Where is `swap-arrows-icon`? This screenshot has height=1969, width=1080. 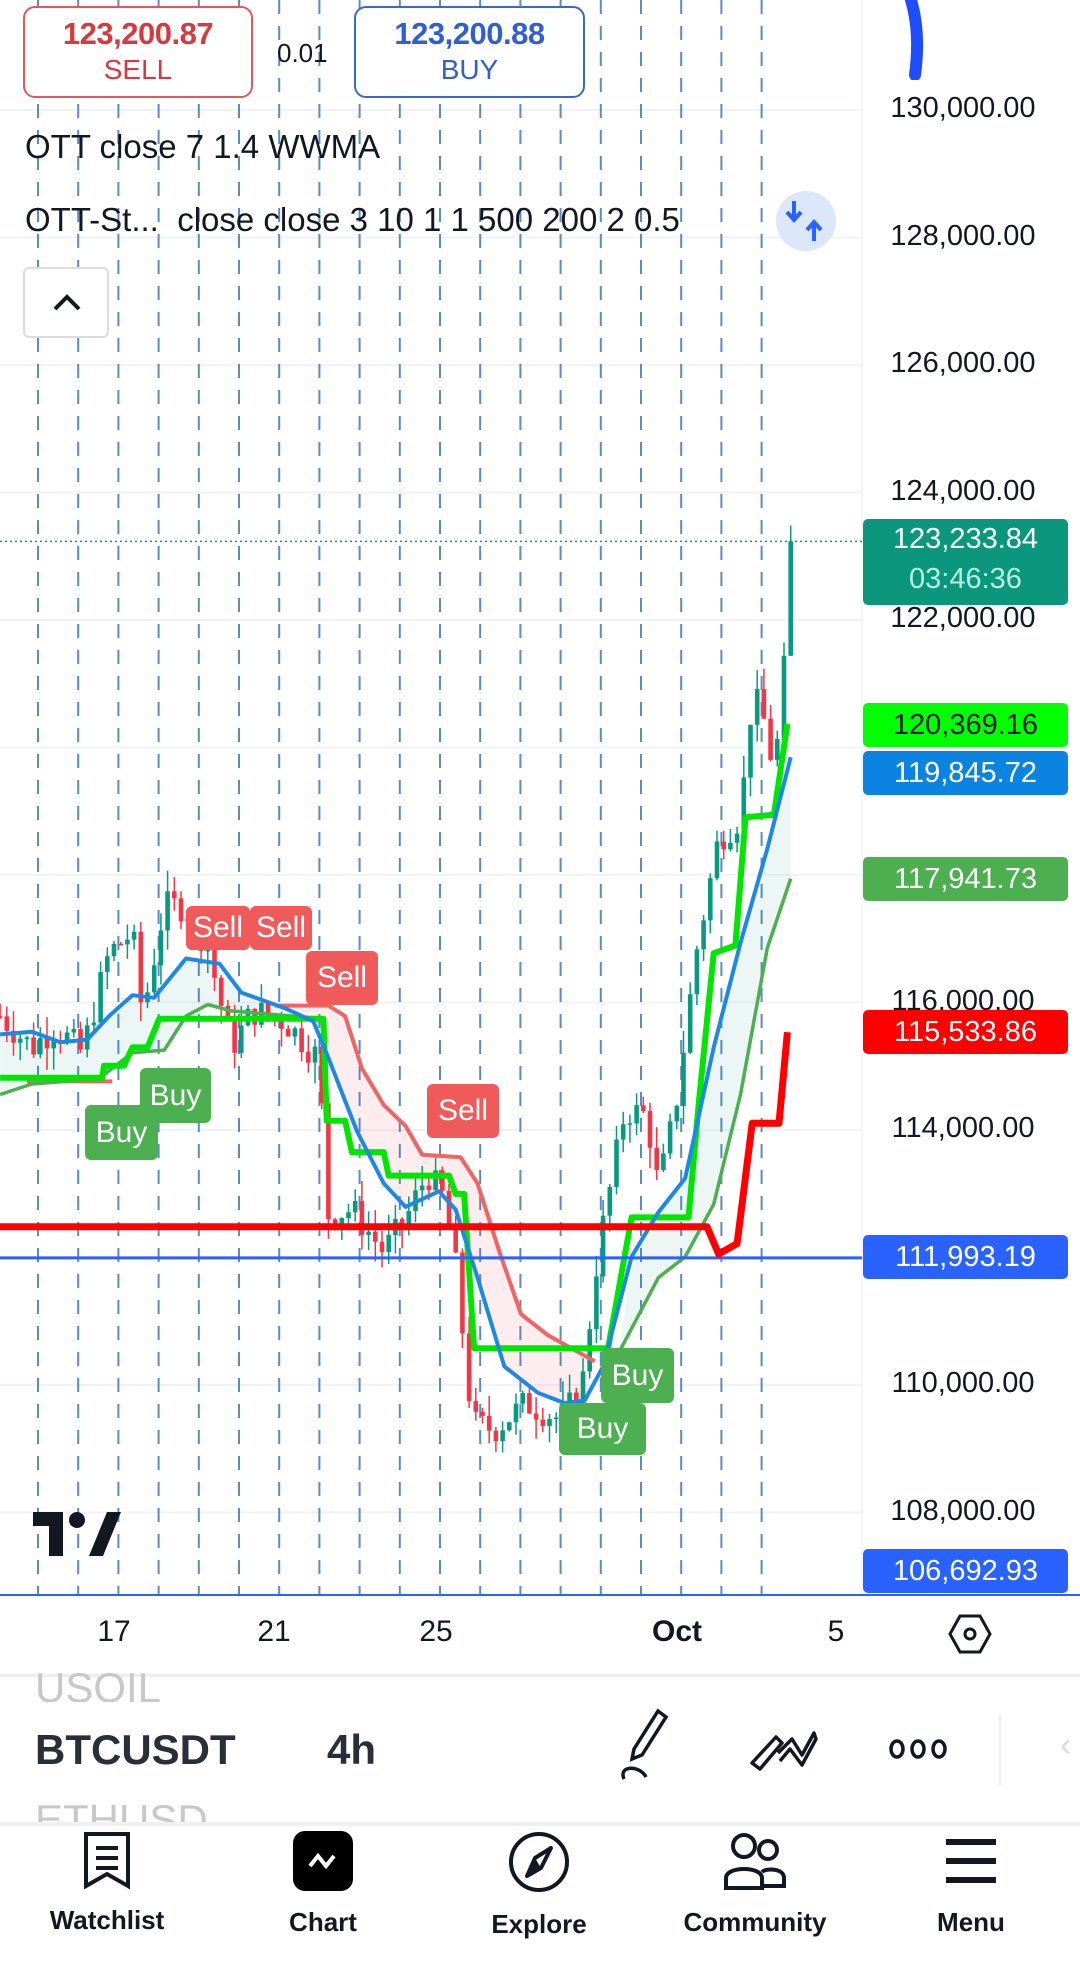 swap-arrows-icon is located at coordinates (804, 221).